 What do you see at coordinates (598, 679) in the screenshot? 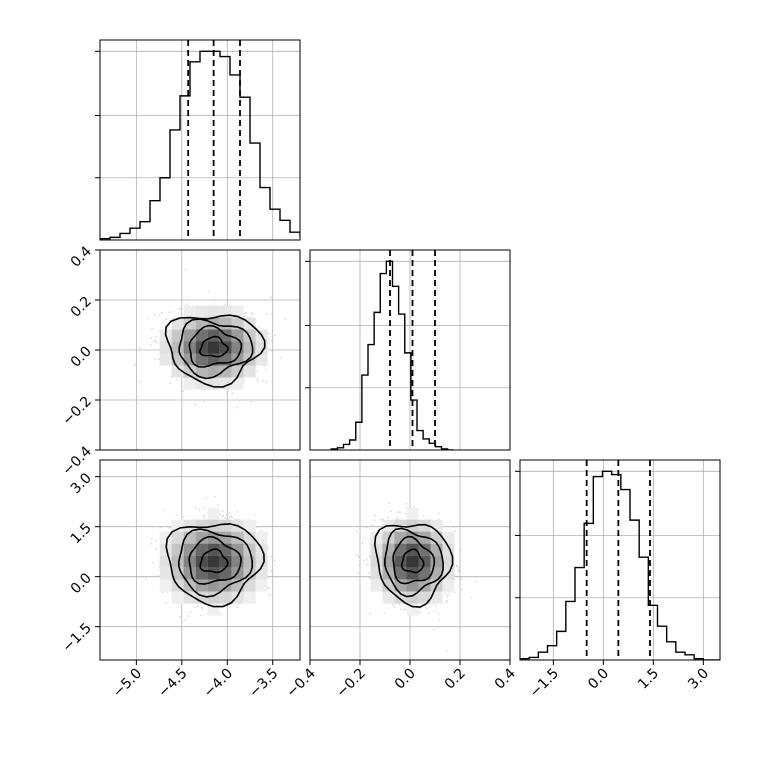
I see `x-tick-label: 0.0` at bounding box center [598, 679].